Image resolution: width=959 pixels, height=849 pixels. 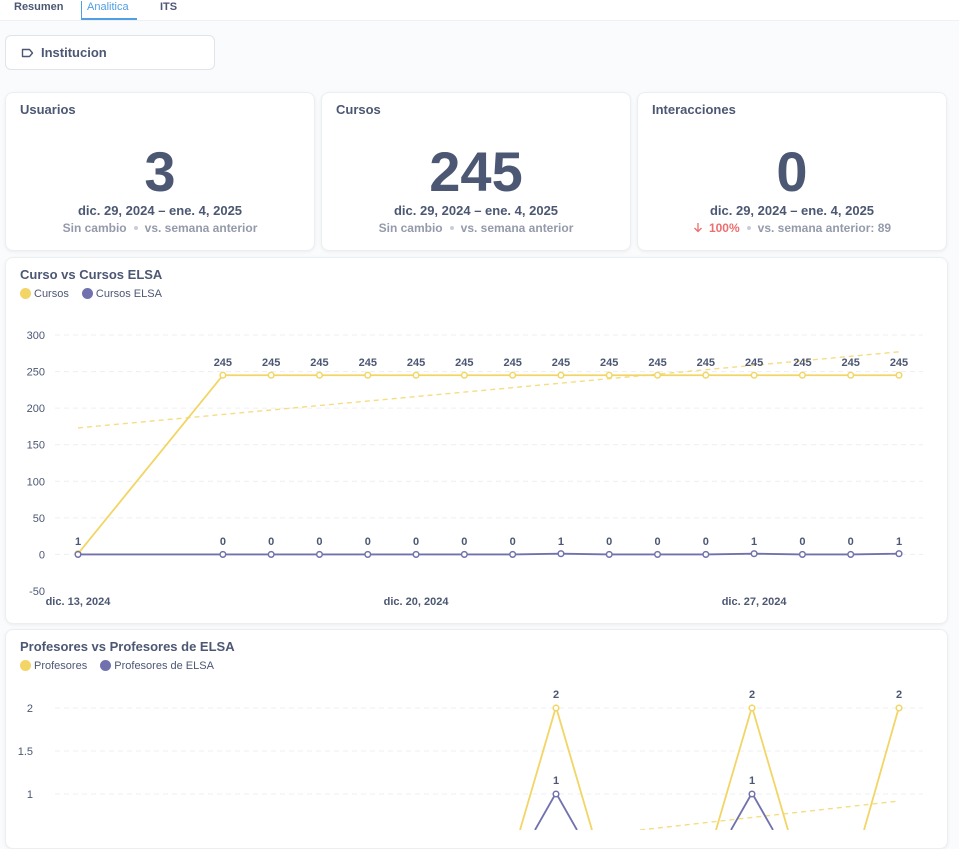 What do you see at coordinates (48, 109) in the screenshot?
I see `card-title: Usuarios` at bounding box center [48, 109].